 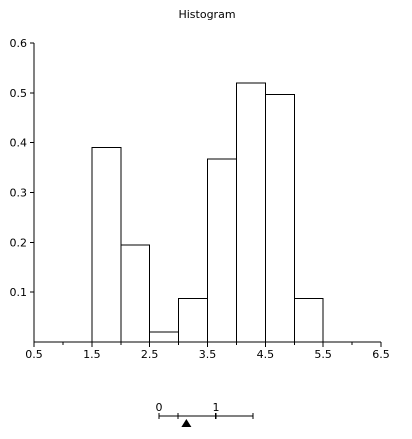 I want to click on y-tick-label: 0.4, so click(x=19, y=143).